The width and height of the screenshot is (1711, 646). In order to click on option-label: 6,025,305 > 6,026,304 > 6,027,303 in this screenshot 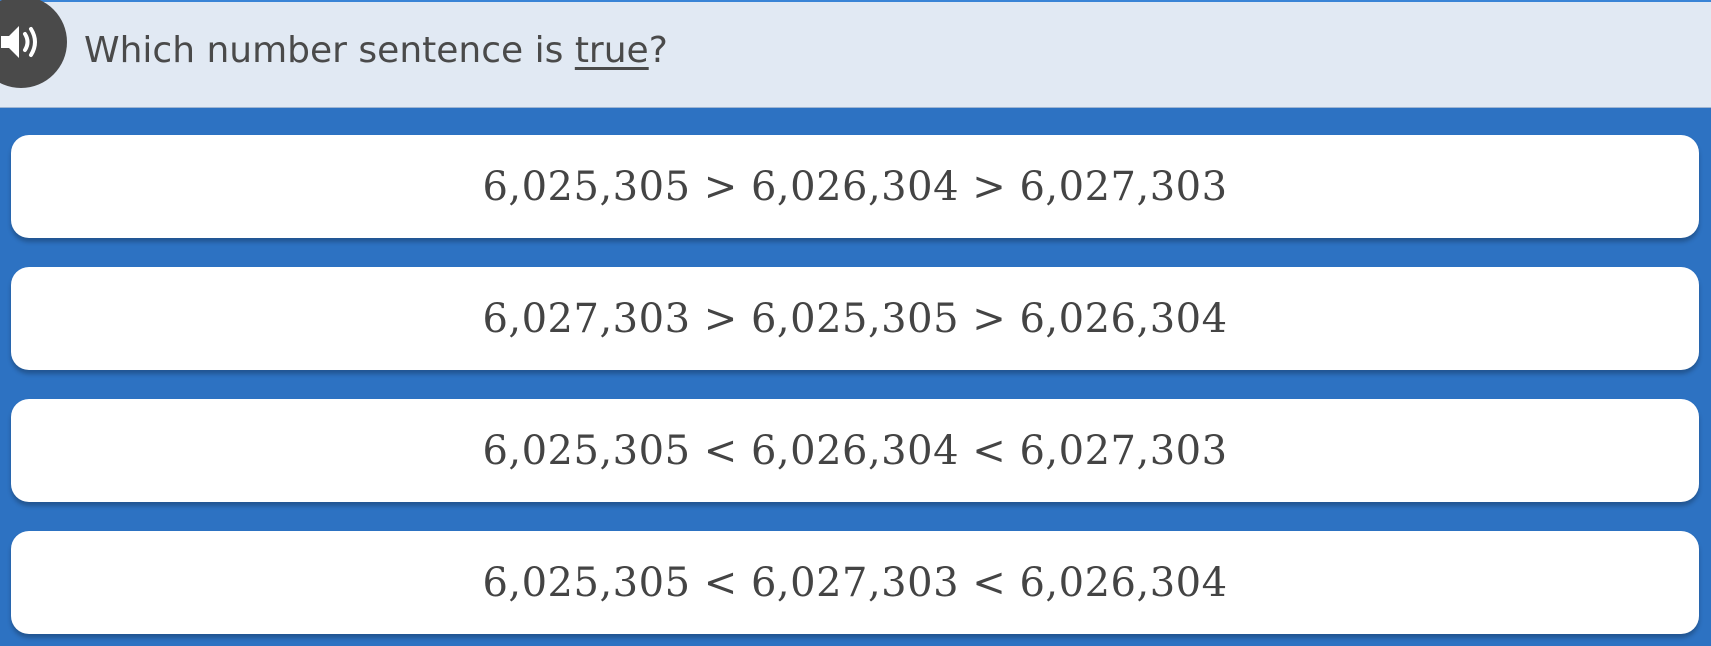, I will do `click(855, 186)`.